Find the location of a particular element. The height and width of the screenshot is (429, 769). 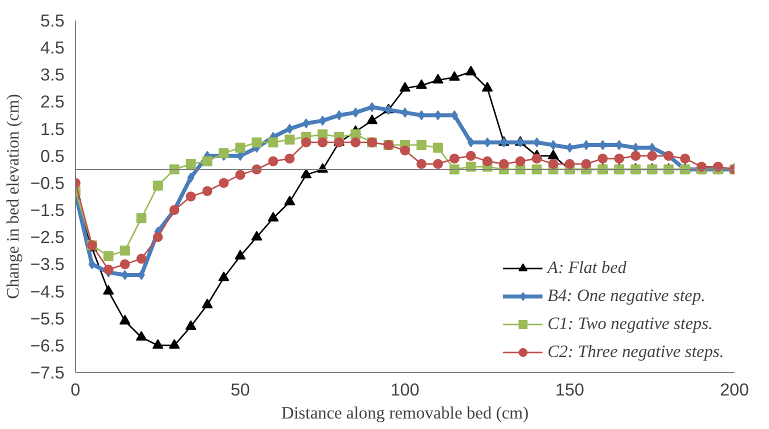

legend-label: B4: One negative step. is located at coordinates (627, 296).